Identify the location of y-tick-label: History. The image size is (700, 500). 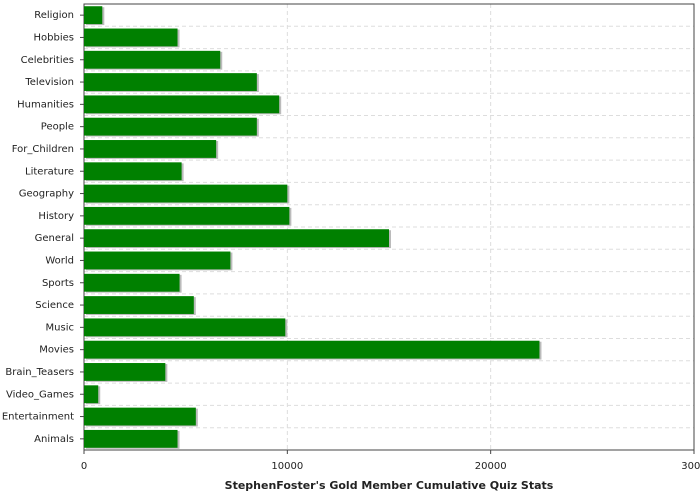
(56, 216).